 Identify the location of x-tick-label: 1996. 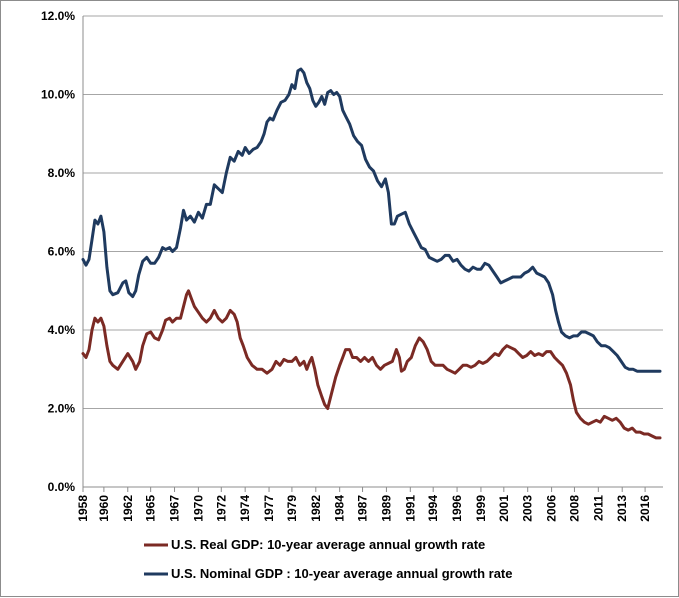
(457, 508).